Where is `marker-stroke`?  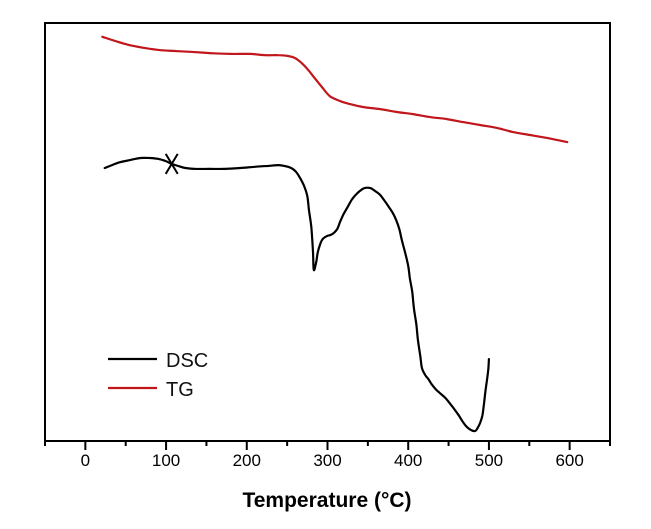
marker-stroke is located at coordinates (171, 164).